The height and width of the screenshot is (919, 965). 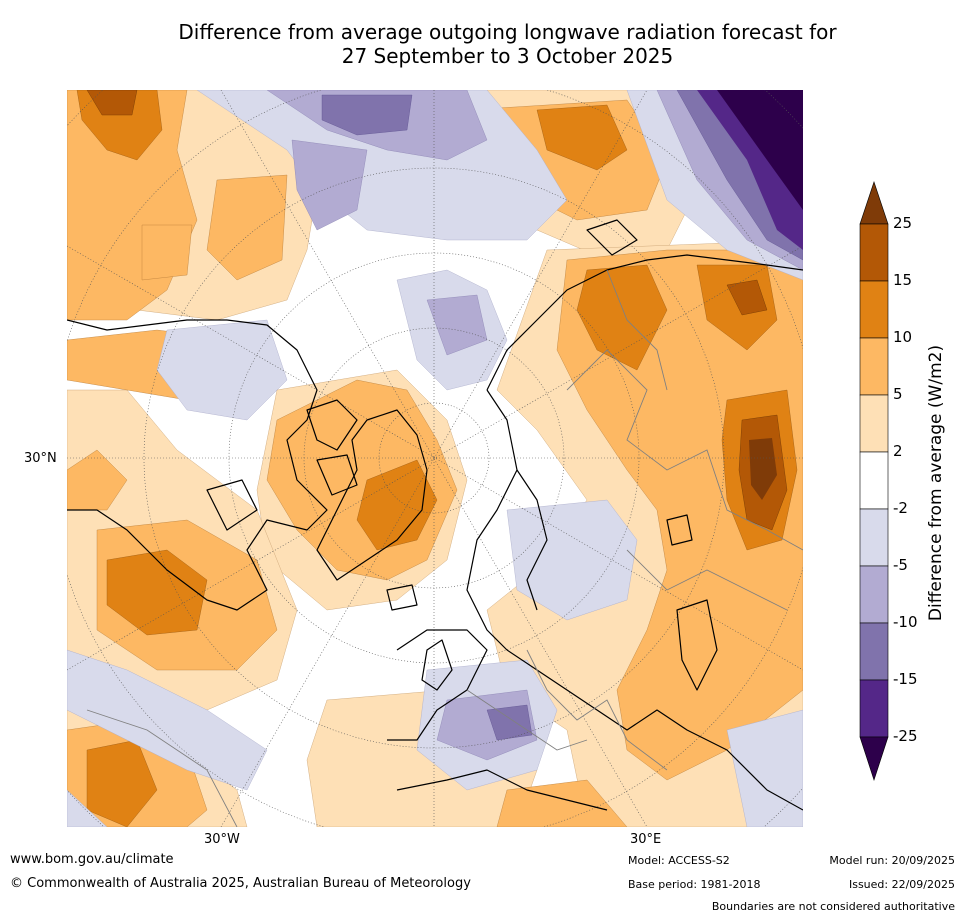 I want to click on colorbar-segment-minus15-minus25, so click(x=874, y=708).